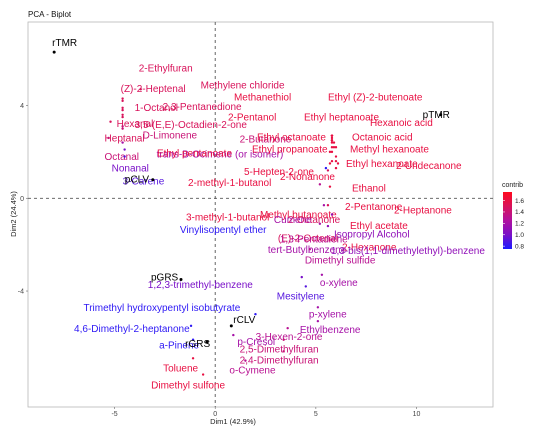 This screenshot has width=550, height=433. I want to click on variable-label: 2-methyl-1-butanol, so click(229, 183).